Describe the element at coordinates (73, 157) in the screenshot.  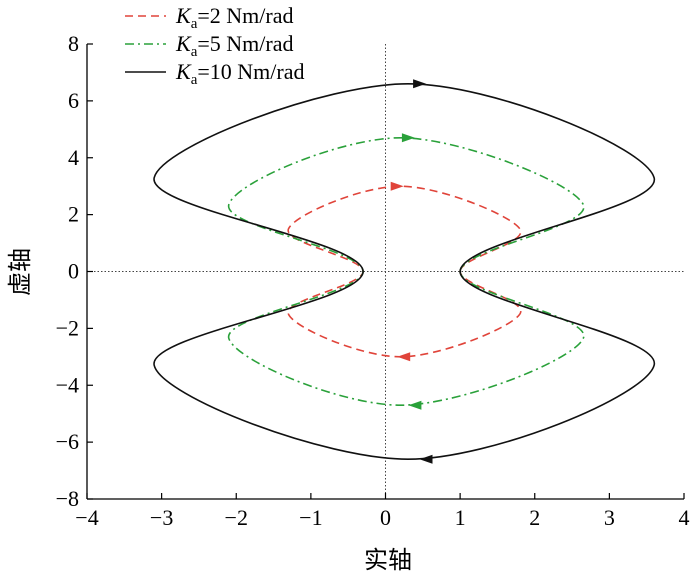
I see `y-tick-label: 4` at that location.